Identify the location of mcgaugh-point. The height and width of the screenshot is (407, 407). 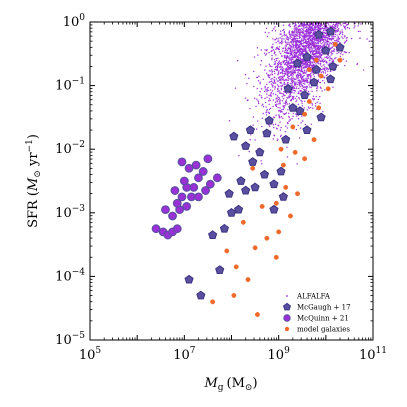
(246, 145).